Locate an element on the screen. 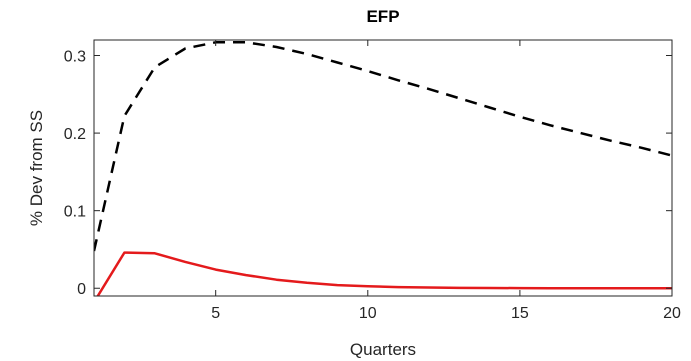 This screenshot has width=691, height=361. y-axis-title: % Dev from SS is located at coordinates (36, 168).